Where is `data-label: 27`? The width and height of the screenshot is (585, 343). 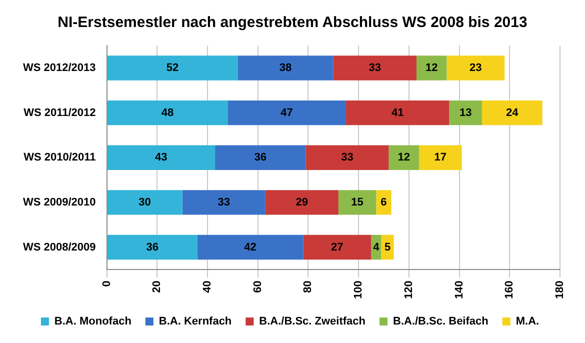
data-label: 27 is located at coordinates (337, 247).